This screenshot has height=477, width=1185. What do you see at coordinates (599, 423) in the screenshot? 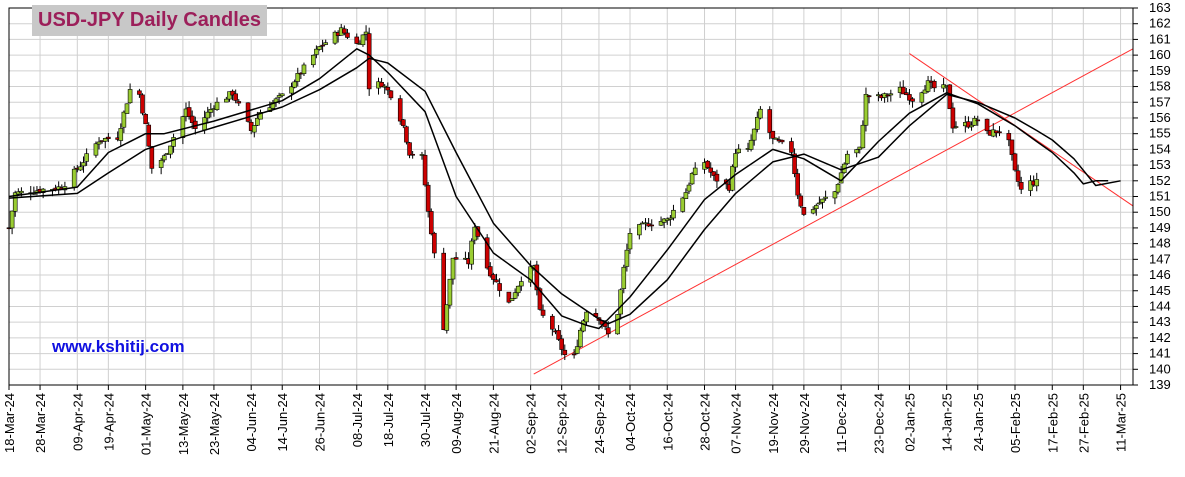
I see `x-tick-label: 24-Sep-24` at bounding box center [599, 423].